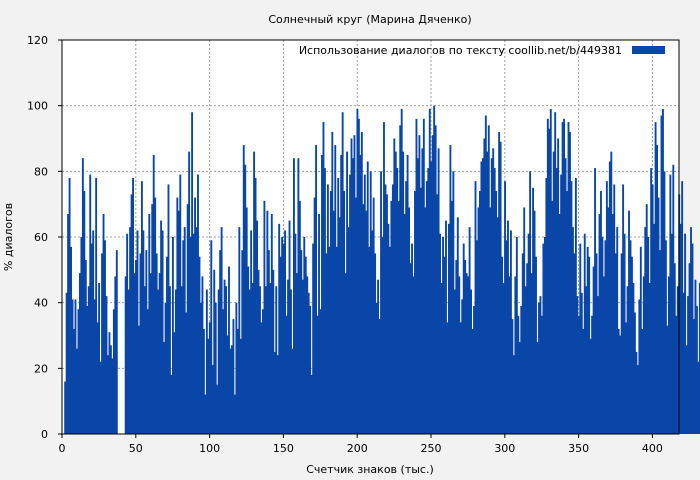 Image resolution: width=700 pixels, height=480 pixels. I want to click on x-tick-label: 0, so click(62, 448).